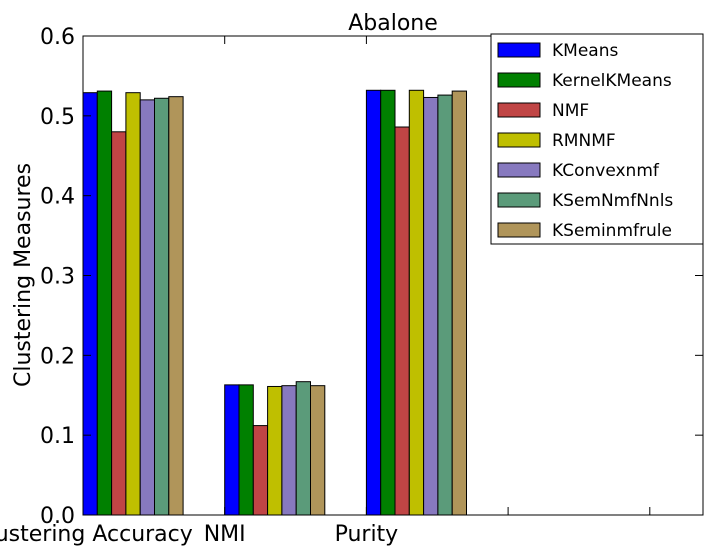 The width and height of the screenshot is (713, 555). Describe the element at coordinates (519, 110) in the screenshot. I see `legend-swatch-nmf` at that location.